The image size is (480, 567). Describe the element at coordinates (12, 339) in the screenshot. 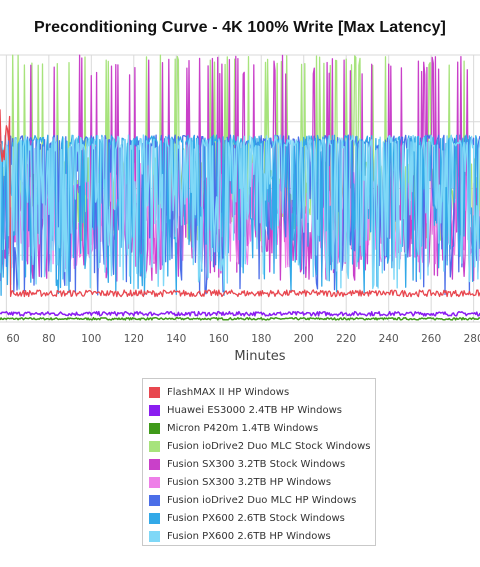

I see `x-tick-label: 60` at that location.